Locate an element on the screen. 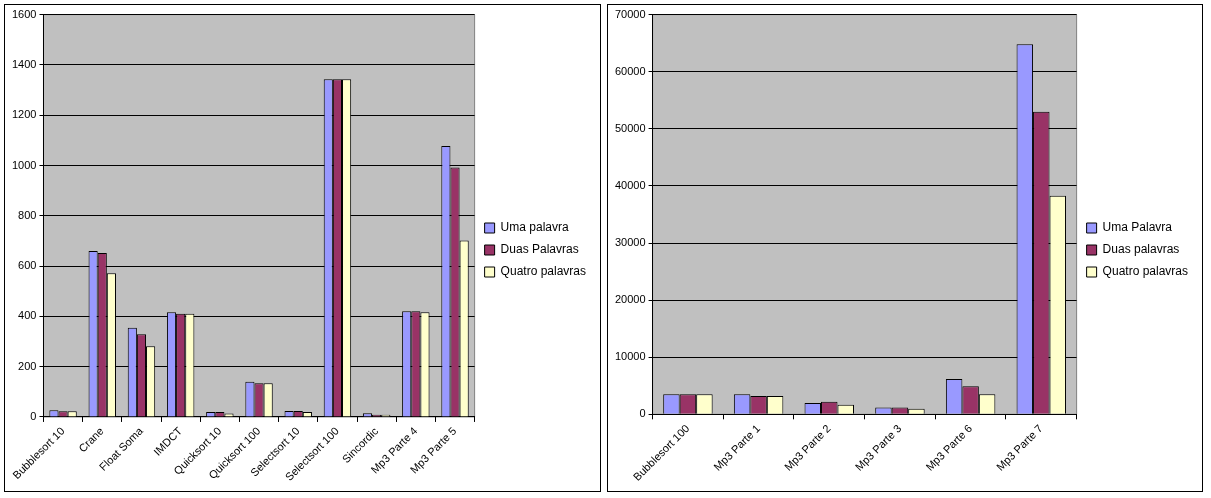  y-tick-label: 200 is located at coordinates (27, 365).